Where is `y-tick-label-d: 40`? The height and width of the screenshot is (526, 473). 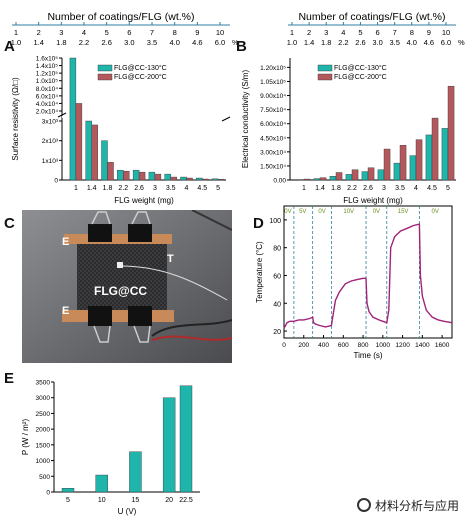 y-tick-label-d: 40 is located at coordinates (277, 304).